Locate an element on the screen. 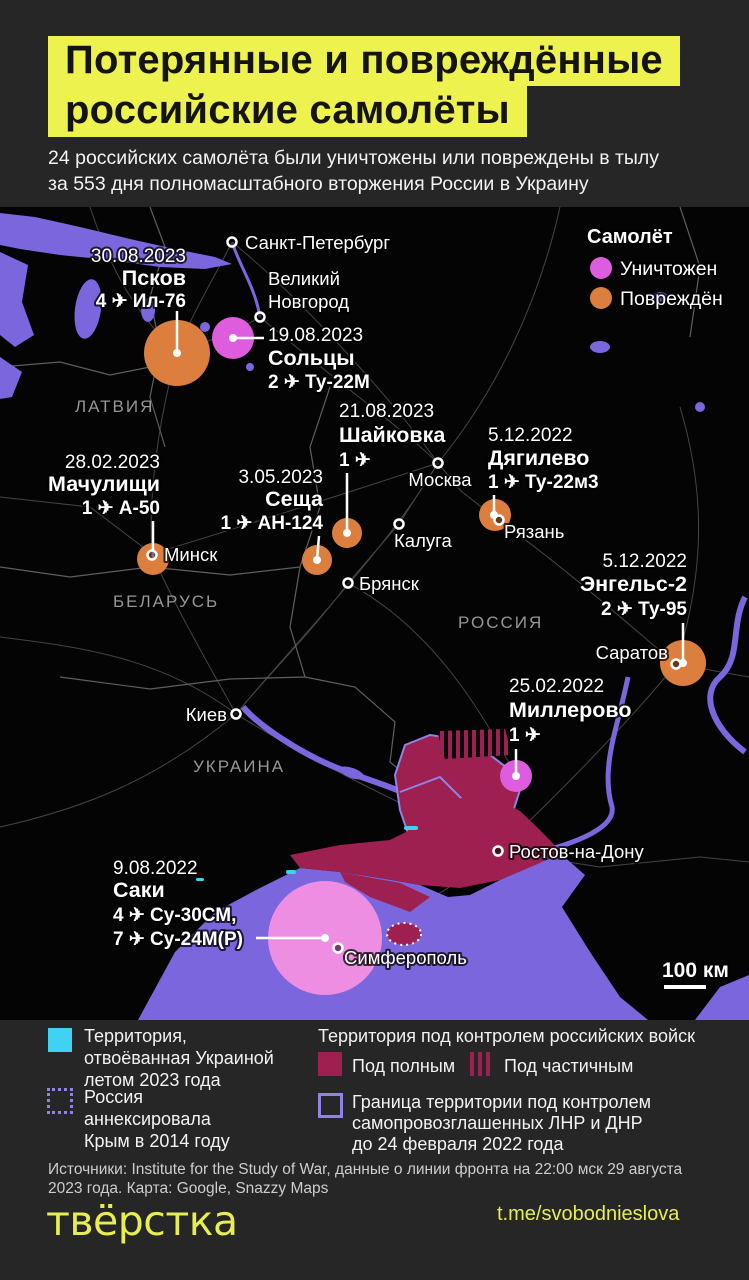 Image resolution: width=749 pixels, height=1280 pixels. event-date: 21.08.2023 is located at coordinates (386, 411).